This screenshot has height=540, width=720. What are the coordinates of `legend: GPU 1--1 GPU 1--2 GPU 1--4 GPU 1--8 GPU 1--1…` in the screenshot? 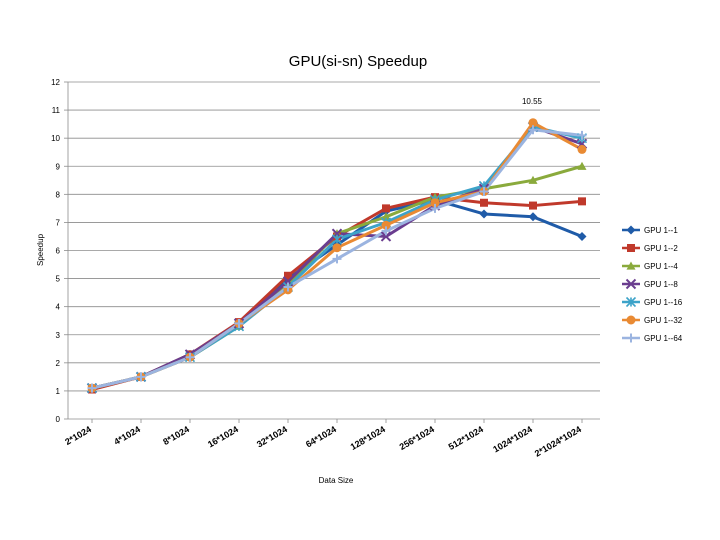 It's located at (652, 284).